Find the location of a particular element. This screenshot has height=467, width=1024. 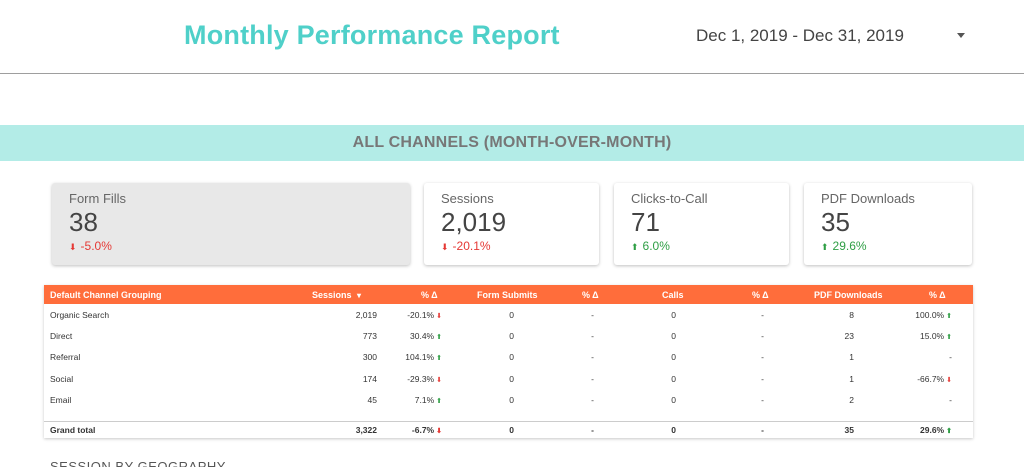

cell-sessions-value: 174 is located at coordinates (369, 378).